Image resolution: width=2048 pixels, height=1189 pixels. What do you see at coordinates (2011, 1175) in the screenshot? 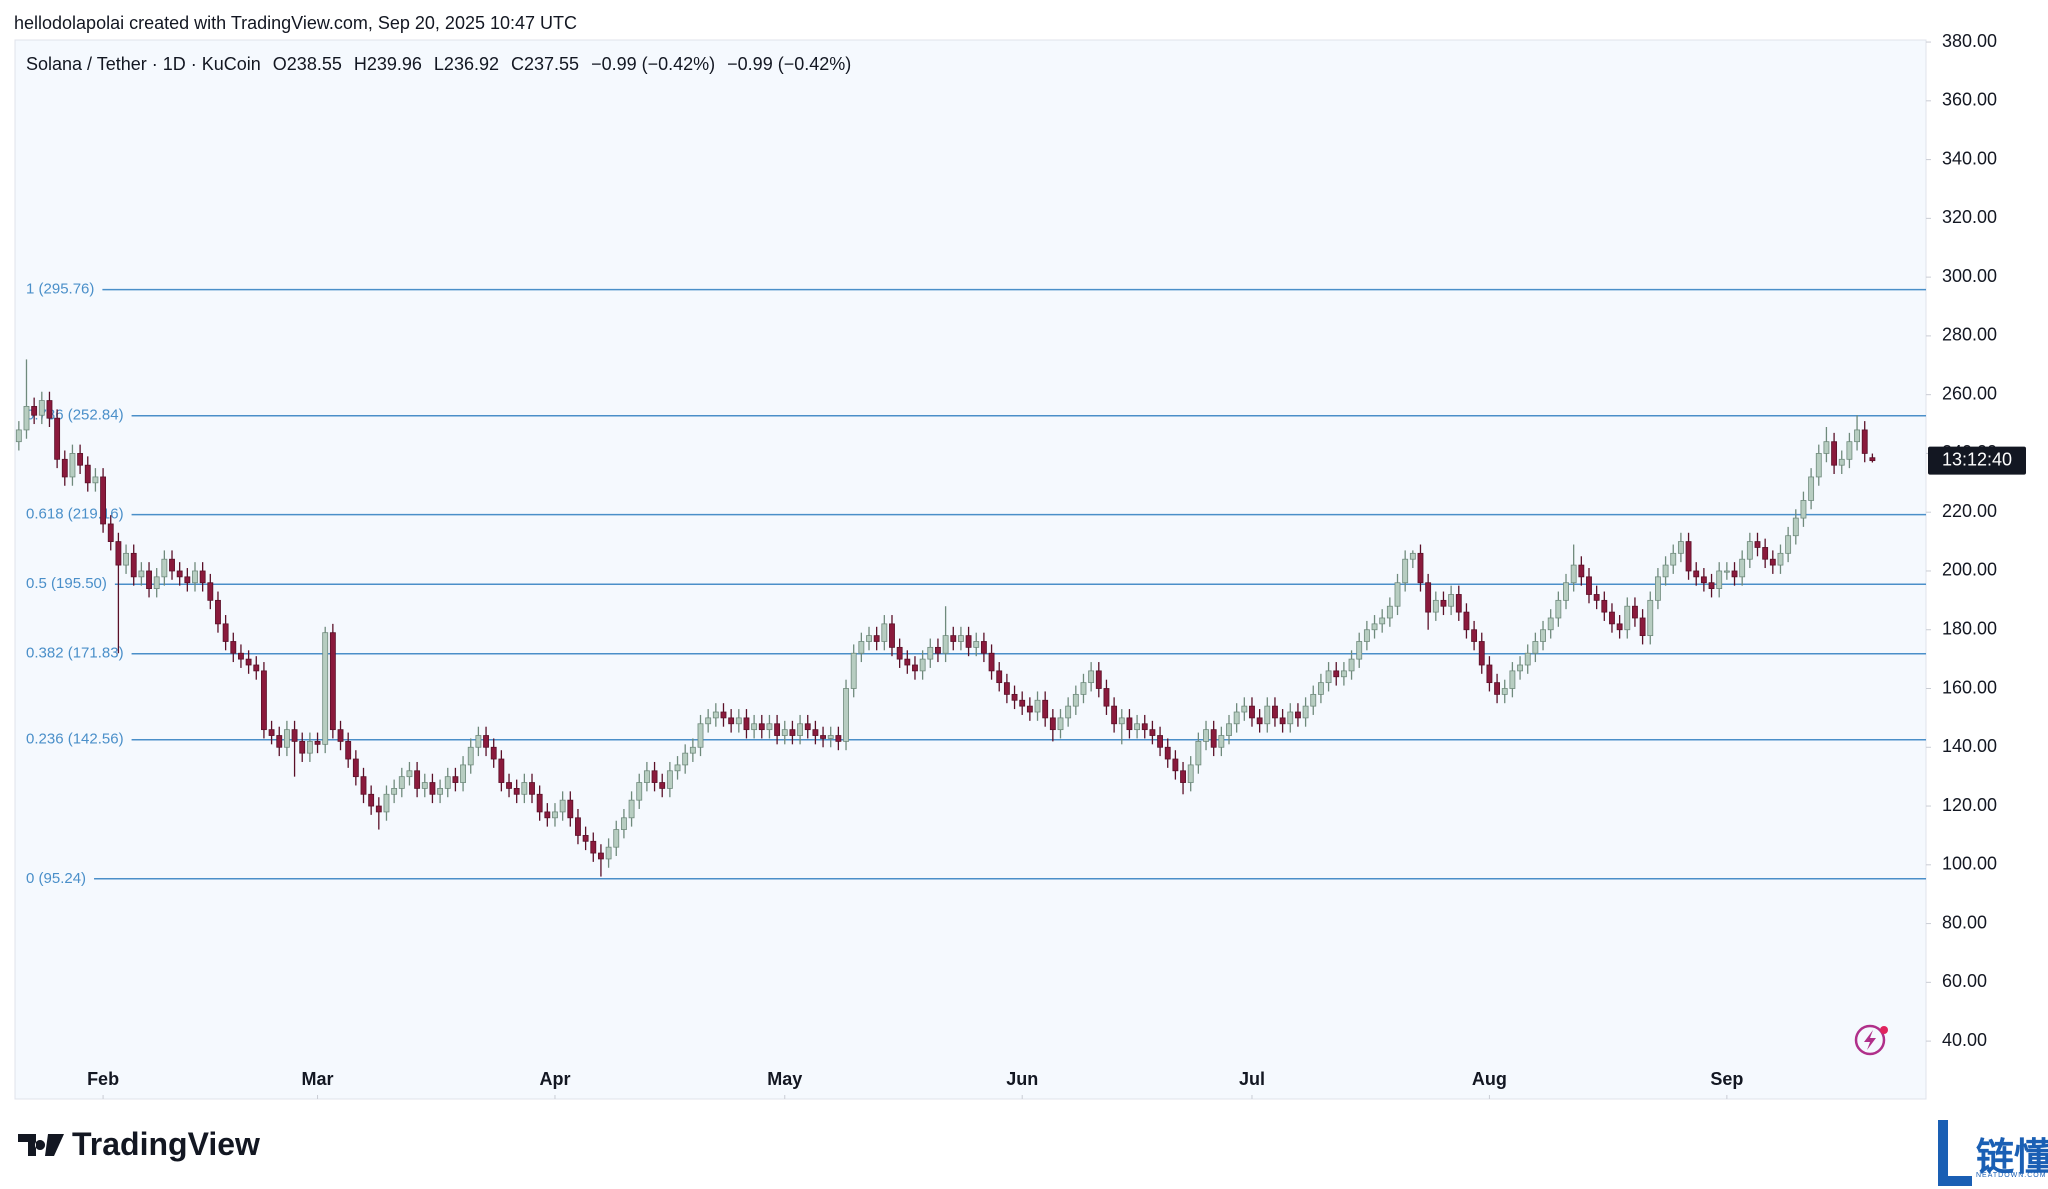
I see `watermark-sub: NEATDOWN.COM` at bounding box center [2011, 1175].